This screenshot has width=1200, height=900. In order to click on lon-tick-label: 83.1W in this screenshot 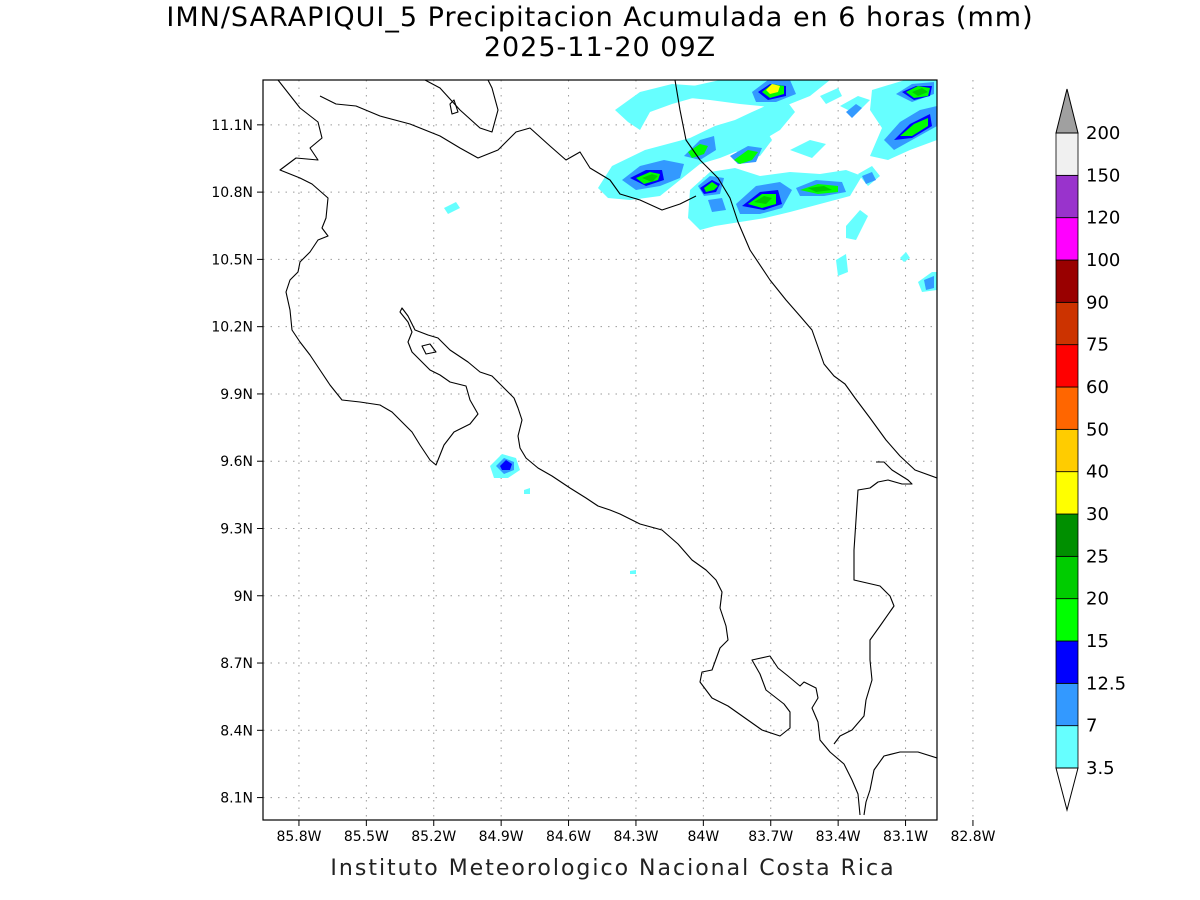, I will do `click(905, 837)`.